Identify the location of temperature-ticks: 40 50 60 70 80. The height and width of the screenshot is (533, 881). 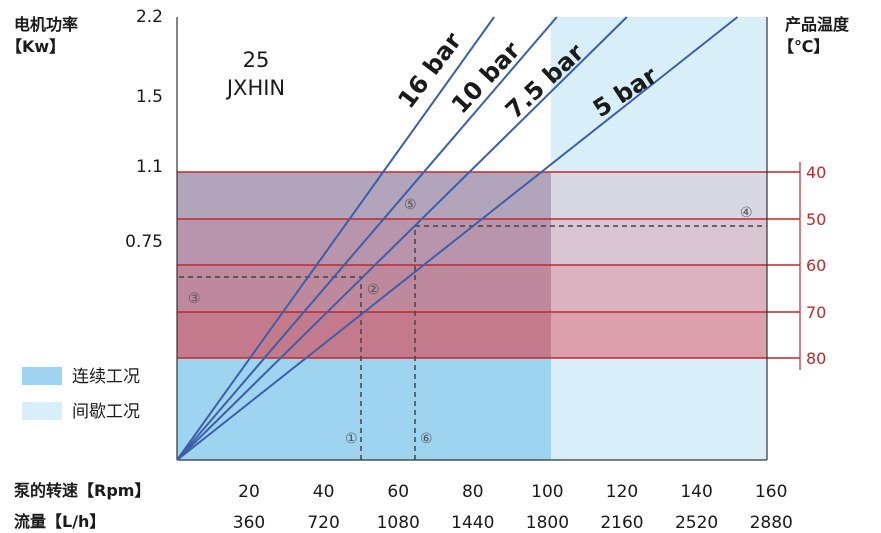
(816, 265).